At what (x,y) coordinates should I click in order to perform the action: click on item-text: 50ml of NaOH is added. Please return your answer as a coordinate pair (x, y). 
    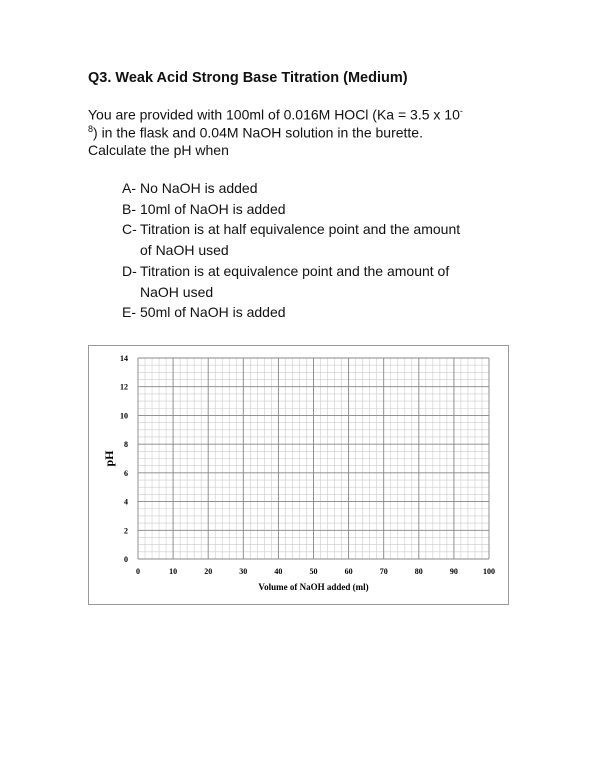
    Looking at the image, I should click on (213, 312).